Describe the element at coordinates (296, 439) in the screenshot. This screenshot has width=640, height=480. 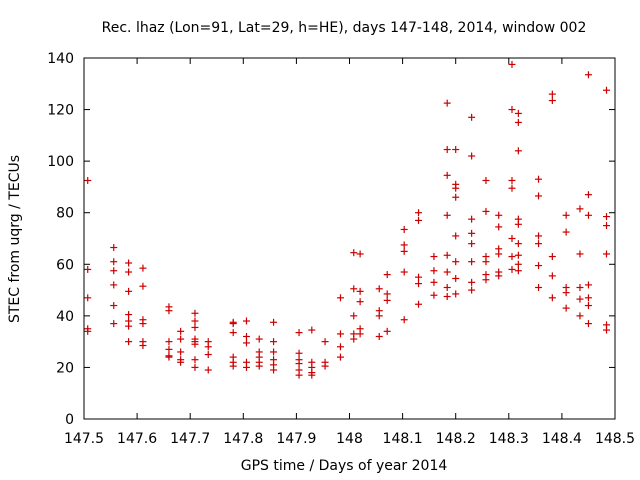
I see `x-tick-label: 147.9` at that location.